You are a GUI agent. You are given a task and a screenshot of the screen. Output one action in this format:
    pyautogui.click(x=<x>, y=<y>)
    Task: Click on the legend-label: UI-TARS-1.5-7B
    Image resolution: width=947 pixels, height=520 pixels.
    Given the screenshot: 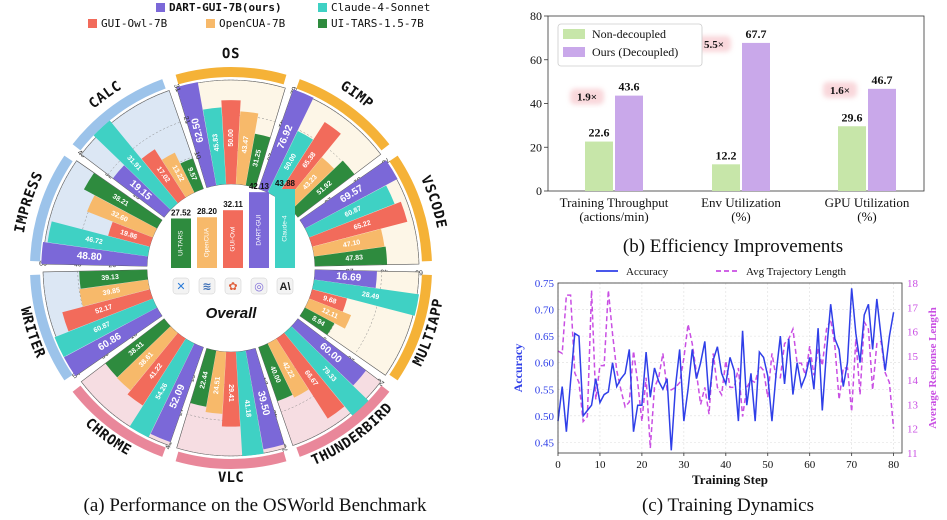 What is the action you would take?
    pyautogui.click(x=377, y=23)
    